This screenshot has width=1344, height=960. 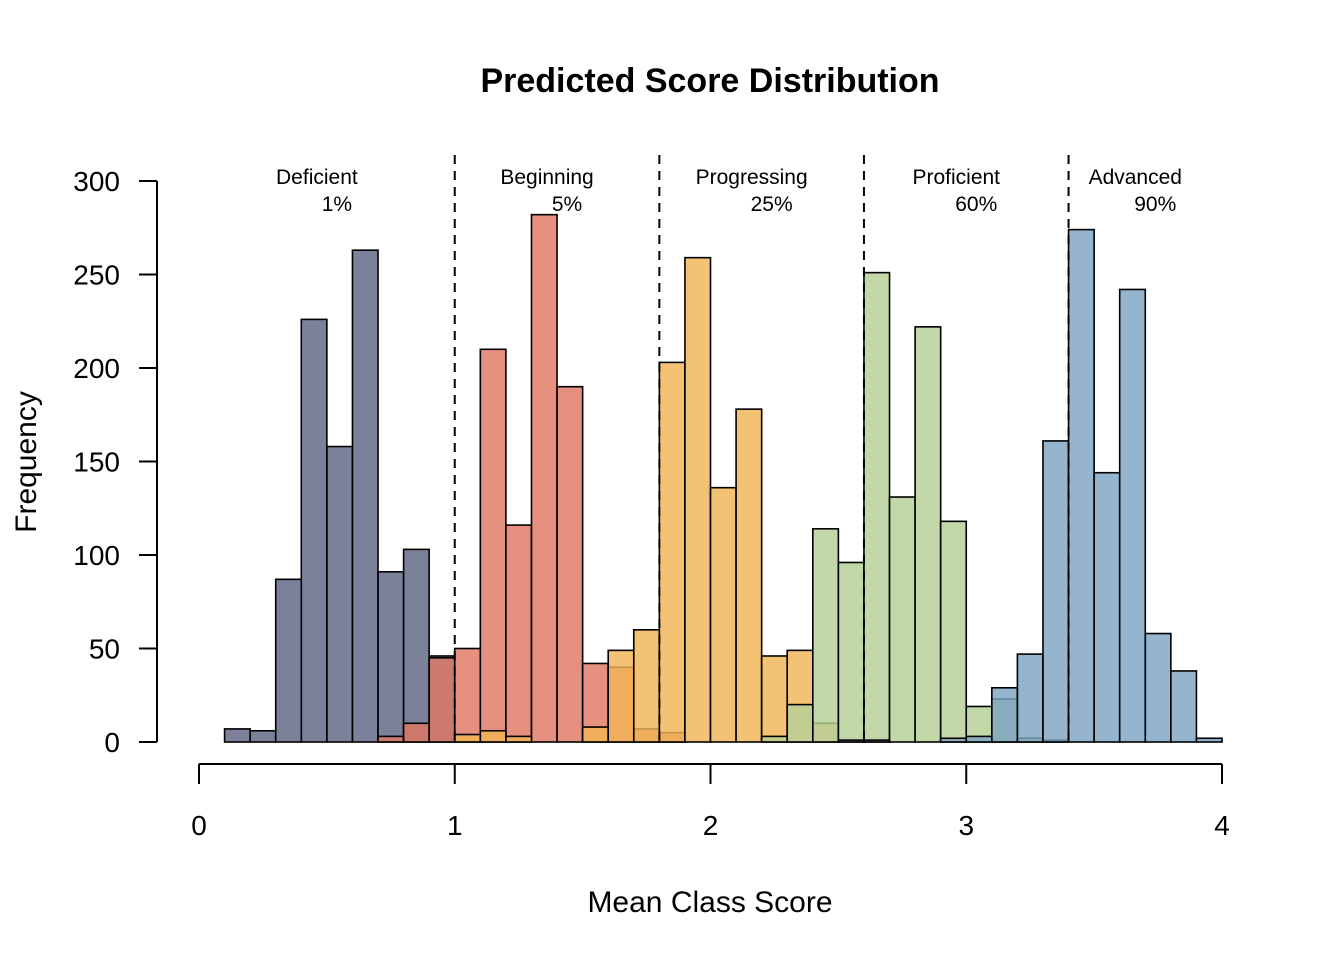 What do you see at coordinates (317, 177) in the screenshot?
I see `band-name-label: Deficient` at bounding box center [317, 177].